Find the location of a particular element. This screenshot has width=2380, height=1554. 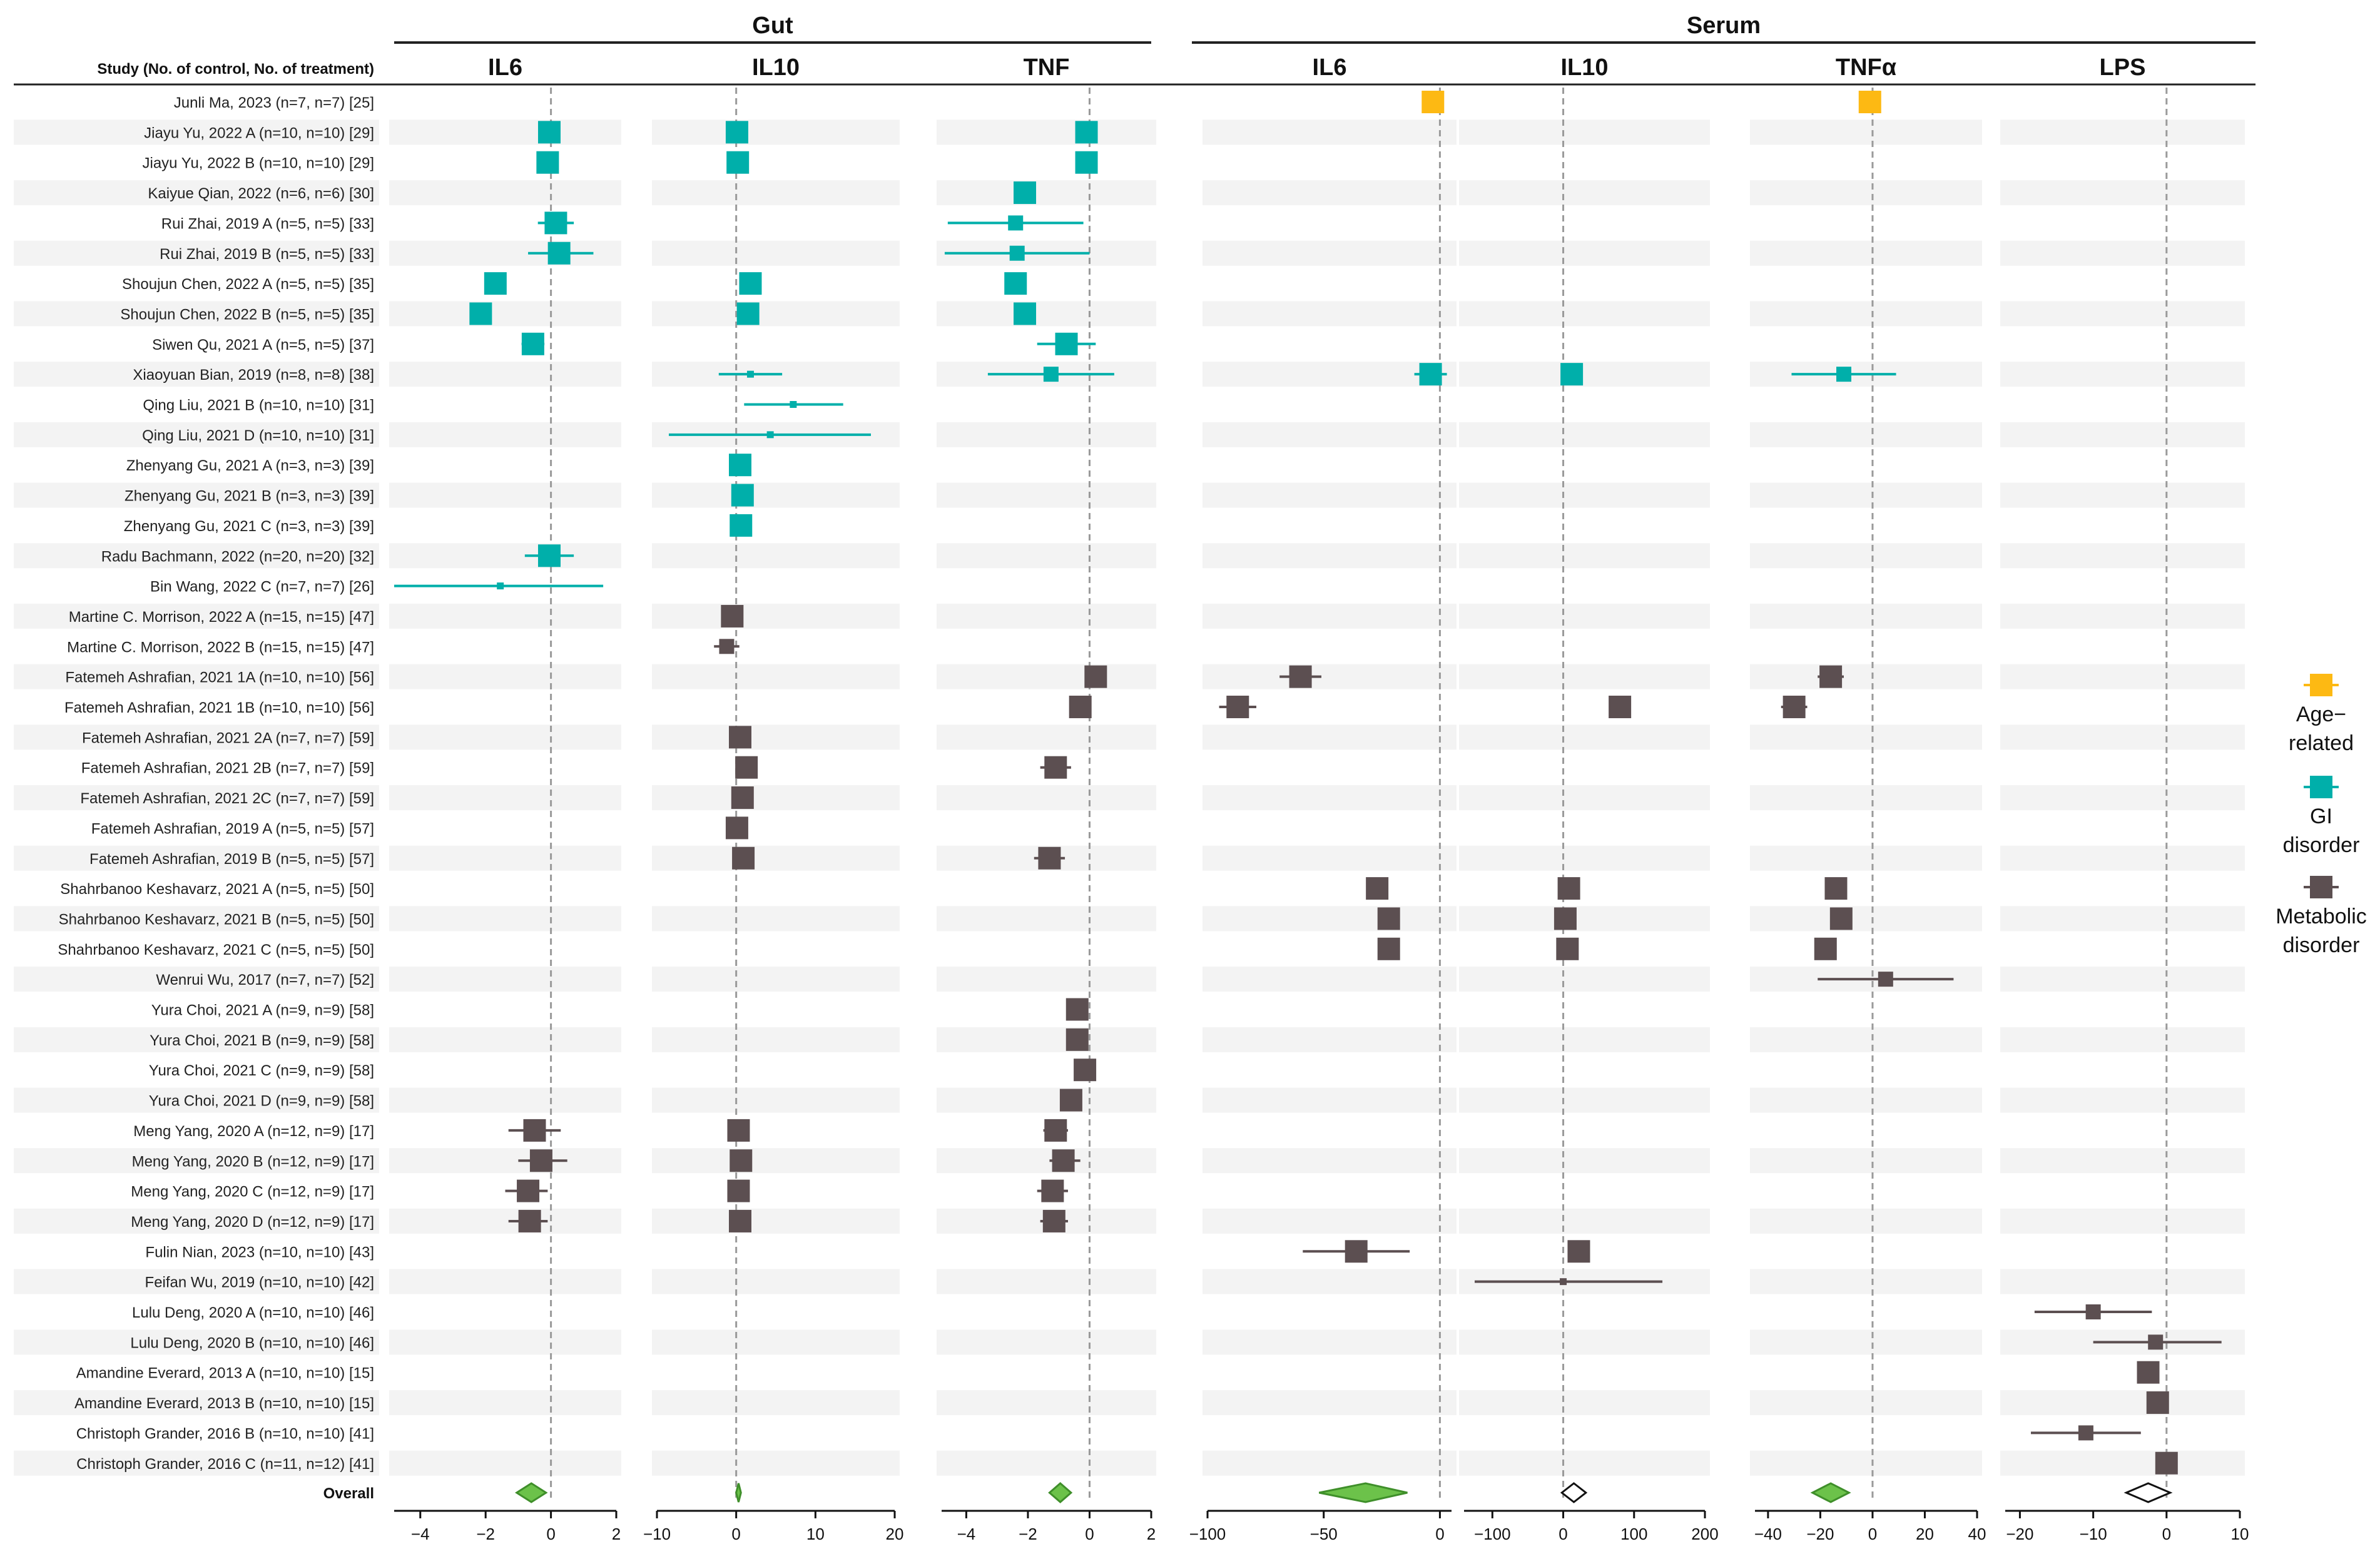

study-label: Qing Liu, 2021 D (n=10, n=10) [31] is located at coordinates (258, 435).